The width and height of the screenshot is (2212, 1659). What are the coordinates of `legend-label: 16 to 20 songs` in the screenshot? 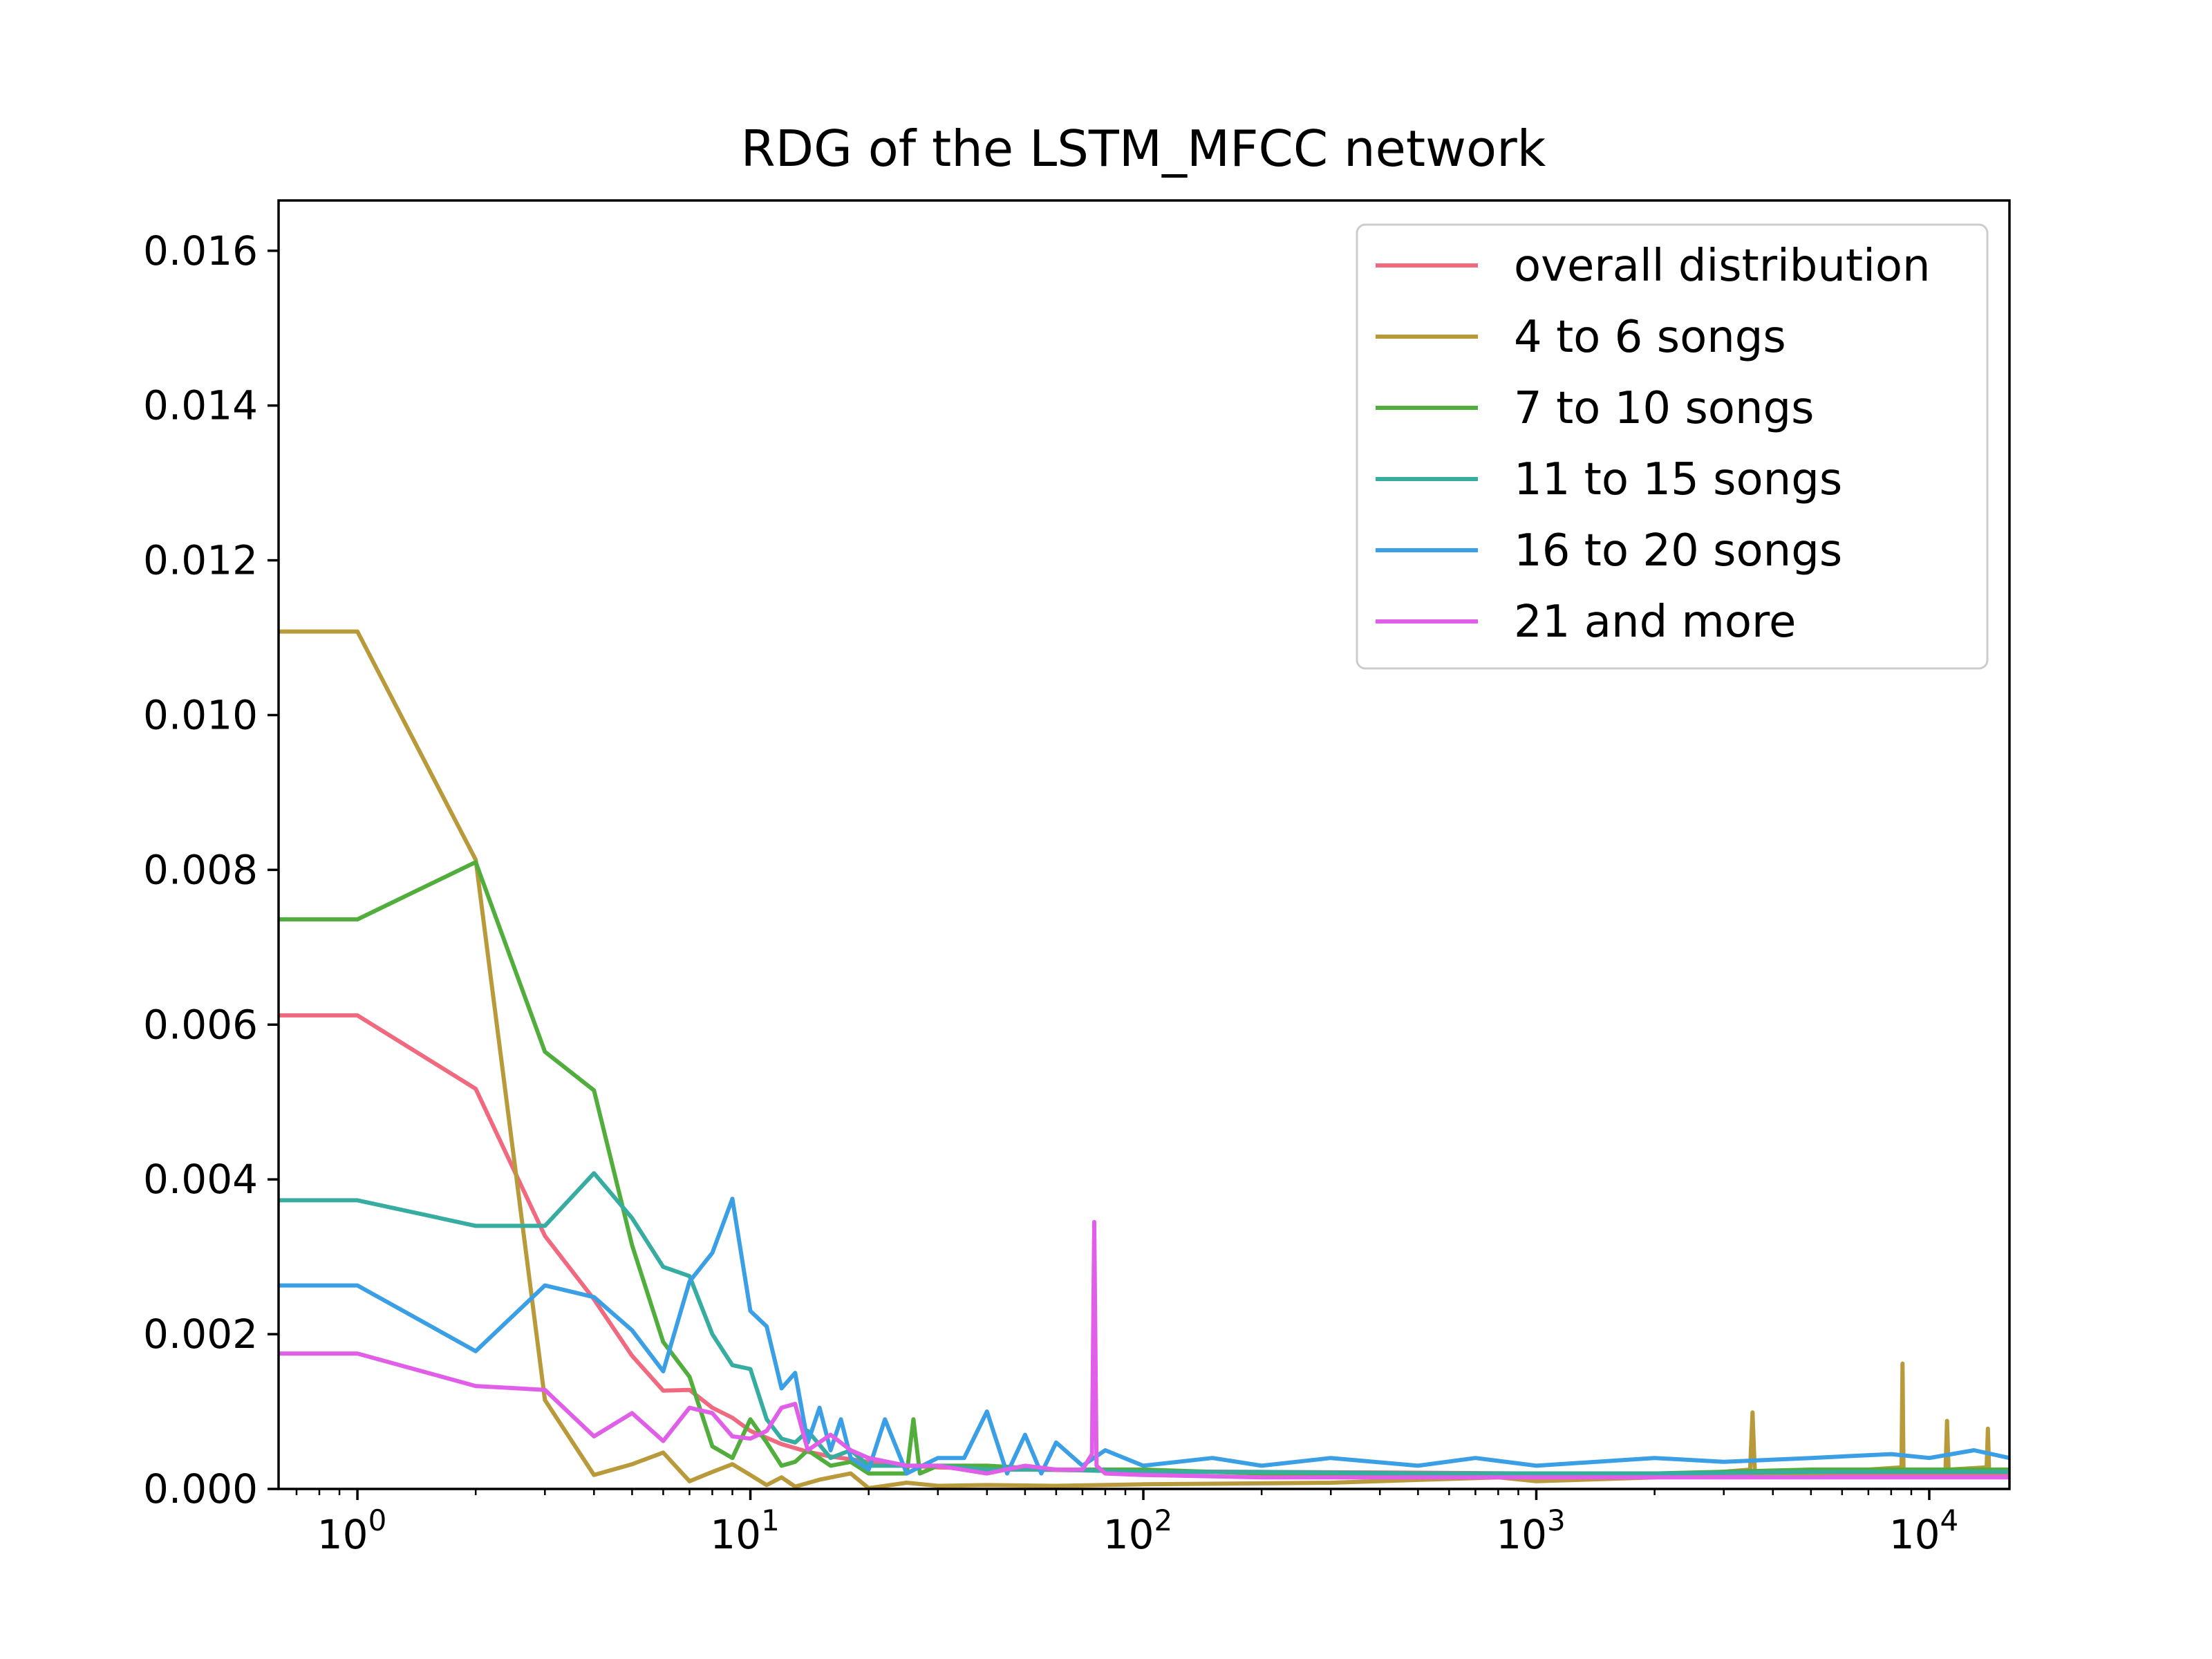 It's located at (1678, 551).